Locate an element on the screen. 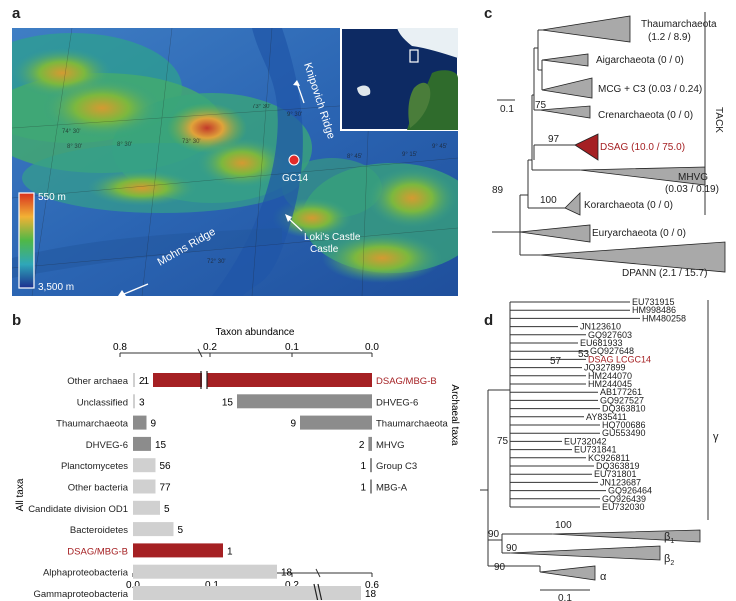 This screenshot has width=736, height=601. leaf-label: EU731915 is located at coordinates (653, 302).